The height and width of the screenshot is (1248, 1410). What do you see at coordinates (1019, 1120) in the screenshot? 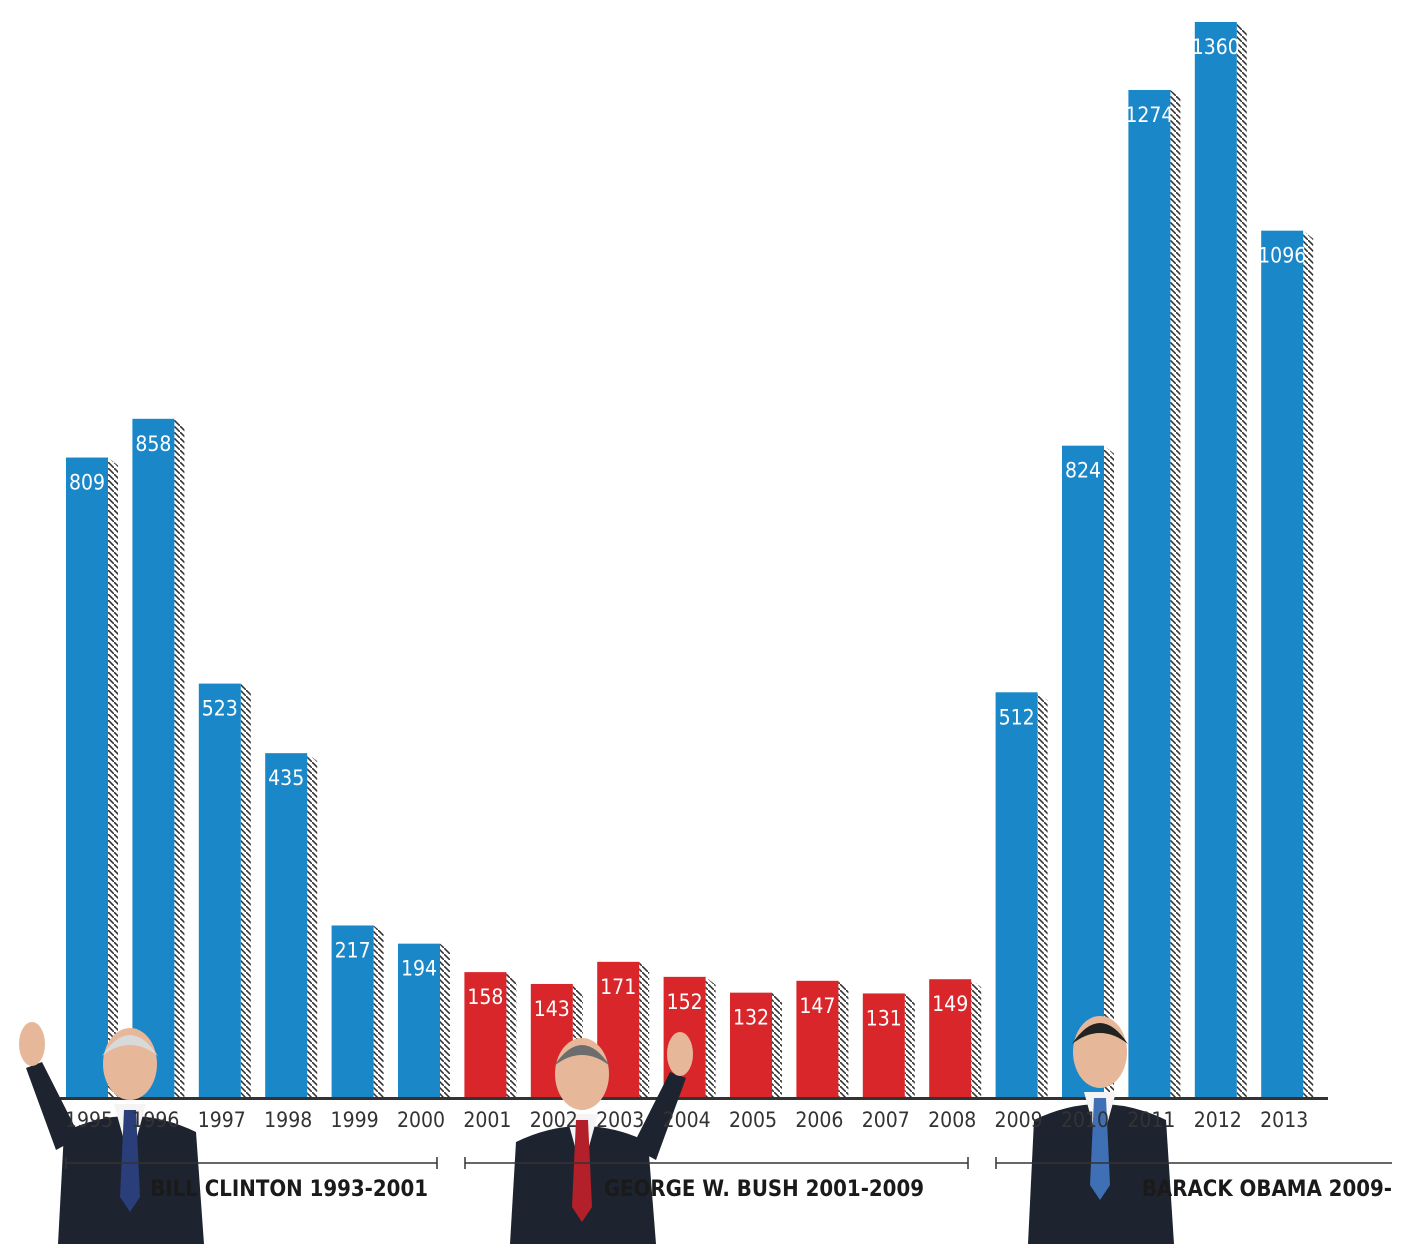
I see `year-label-2009: 2009` at bounding box center [1019, 1120].